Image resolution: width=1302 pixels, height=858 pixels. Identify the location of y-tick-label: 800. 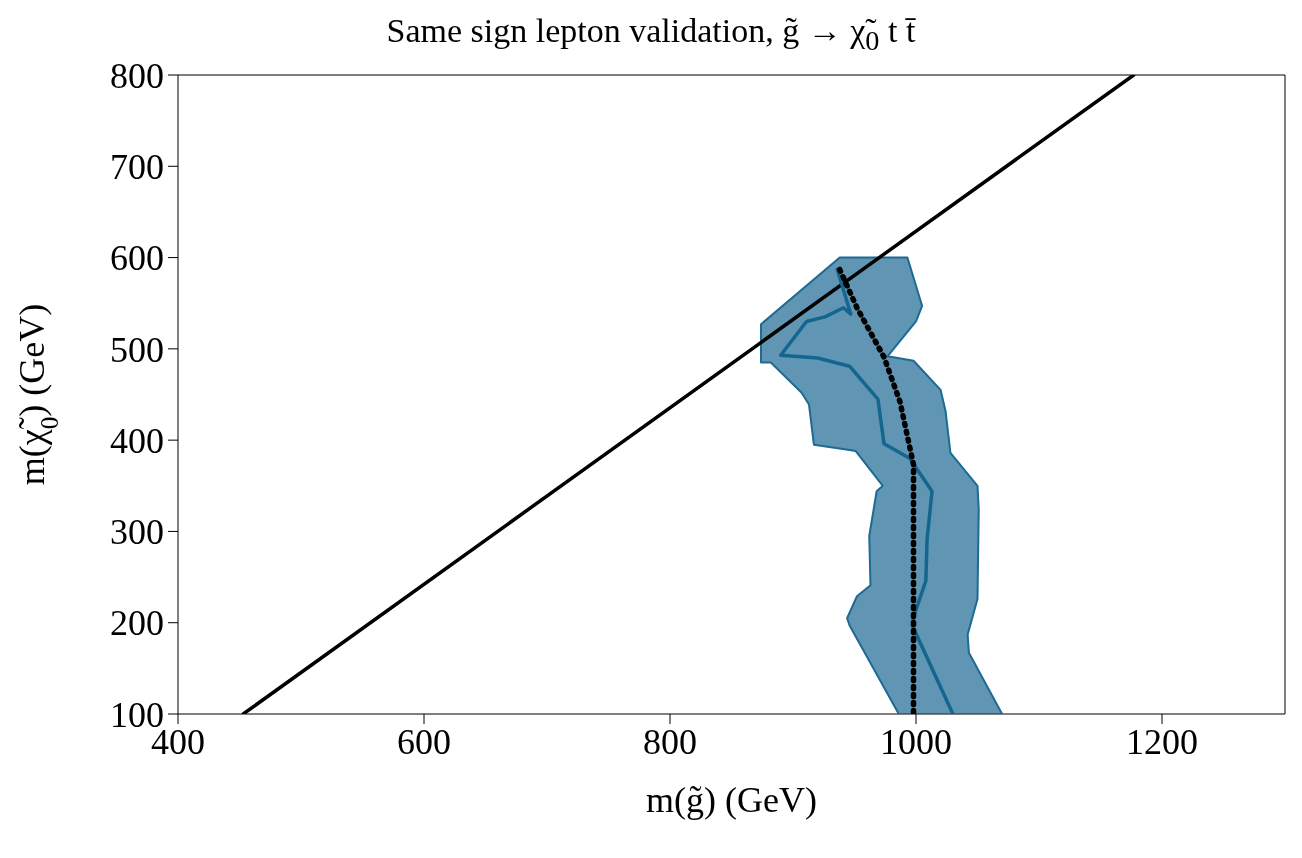
(137, 75).